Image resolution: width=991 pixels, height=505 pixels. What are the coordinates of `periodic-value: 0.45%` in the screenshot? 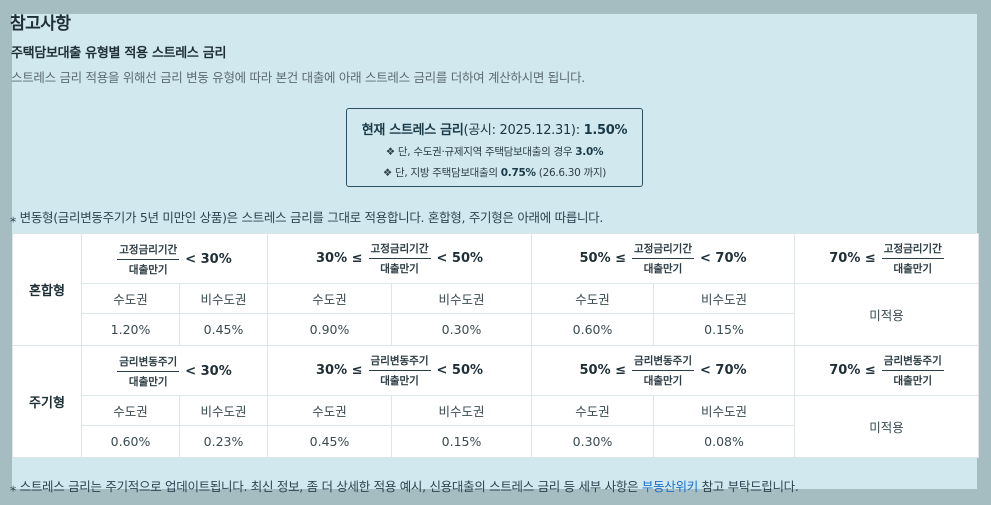 It's located at (330, 441).